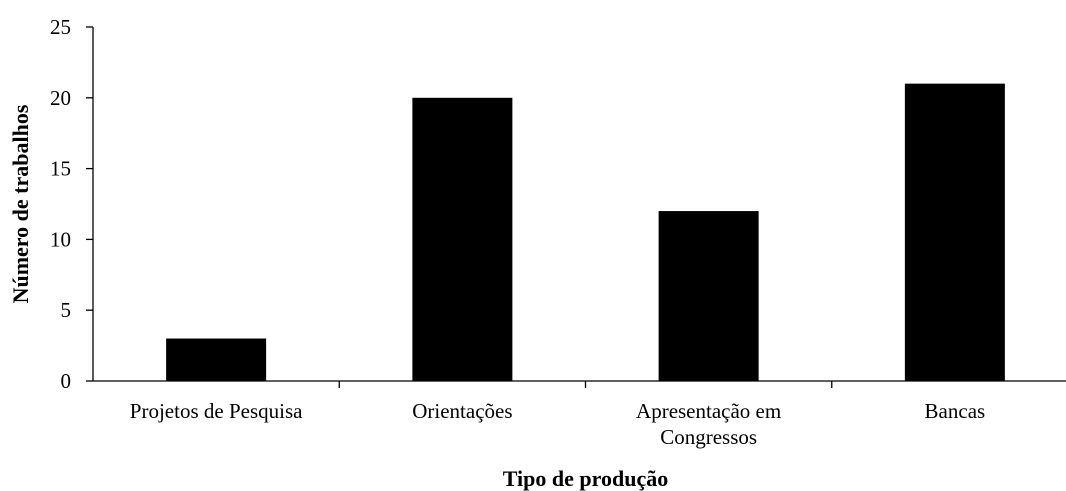 This screenshot has width=1066, height=491. I want to click on x-tick-label: Bancas, so click(955, 411).